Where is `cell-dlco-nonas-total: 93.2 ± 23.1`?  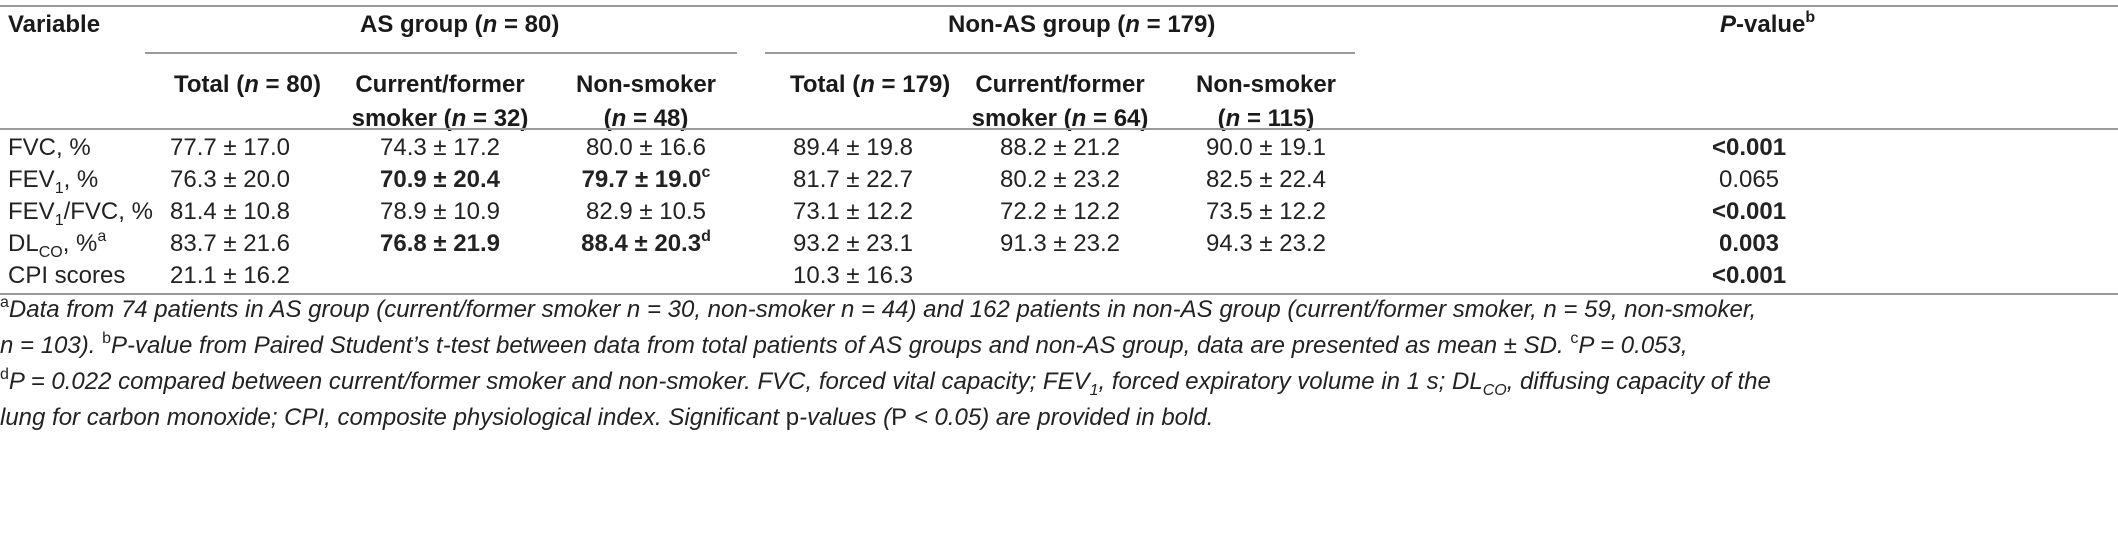
cell-dlco-nonas-total: 93.2 ± 23.1 is located at coordinates (853, 243).